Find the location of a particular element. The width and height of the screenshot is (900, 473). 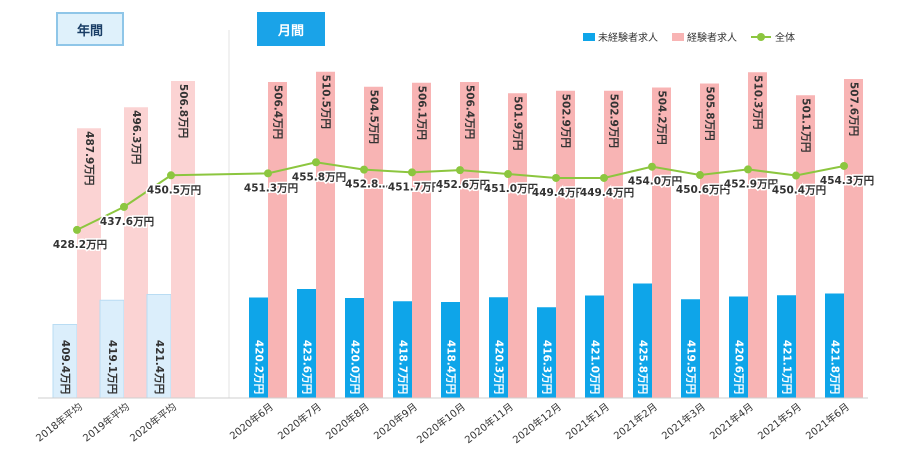

x-tick-label: 2021年2月 is located at coordinates (635, 421).